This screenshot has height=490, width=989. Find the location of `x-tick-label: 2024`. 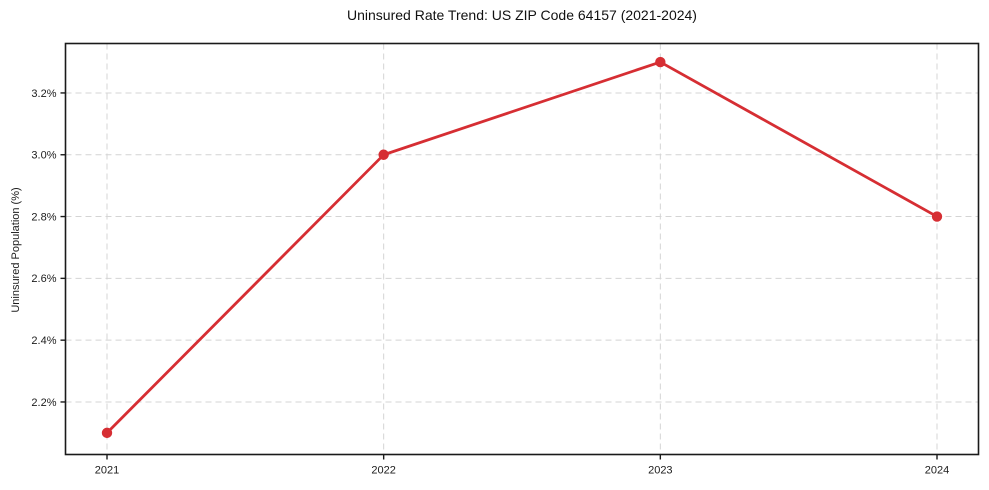

x-tick-label: 2024 is located at coordinates (937, 471).